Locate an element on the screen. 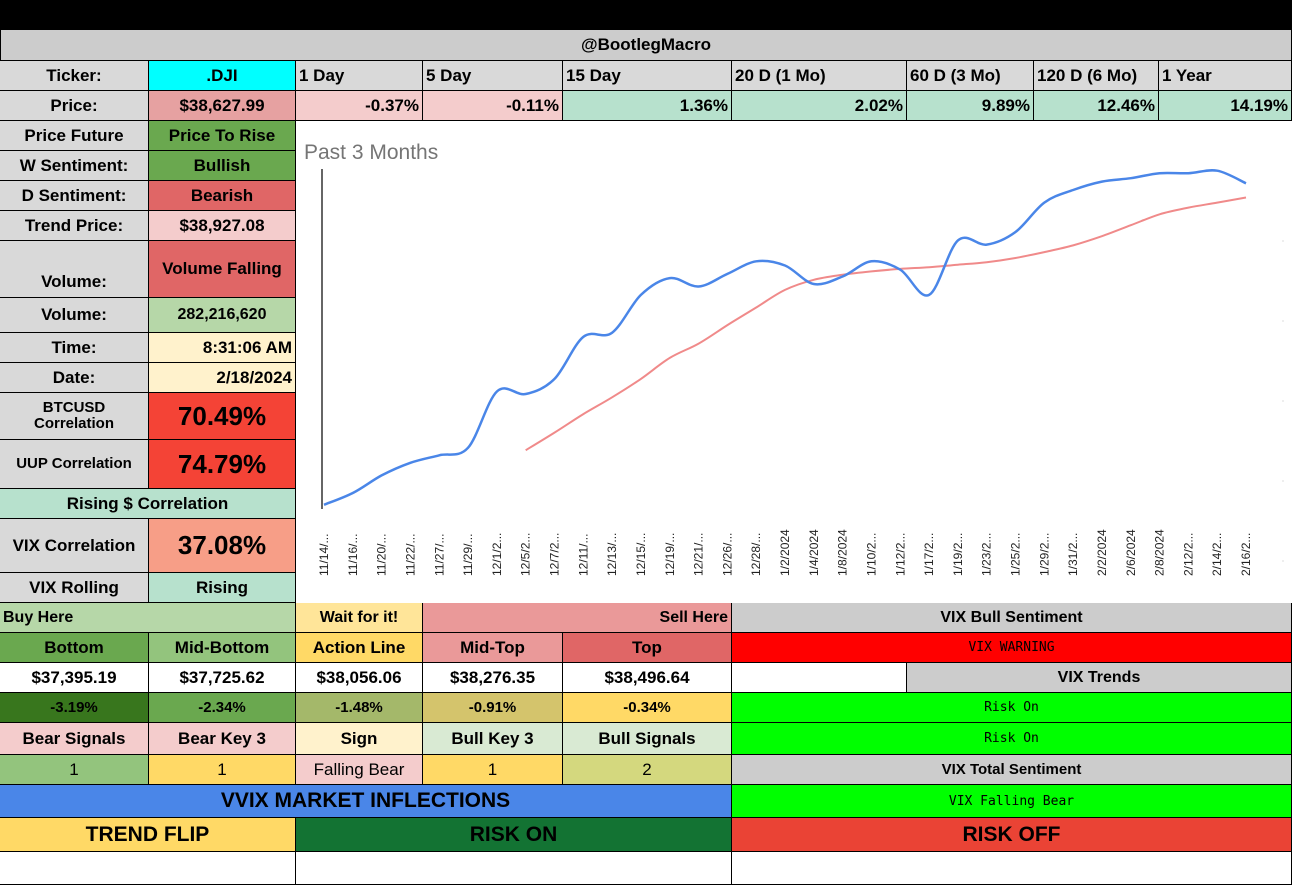  vix-corr-label: VIX Correlation is located at coordinates (74, 546).